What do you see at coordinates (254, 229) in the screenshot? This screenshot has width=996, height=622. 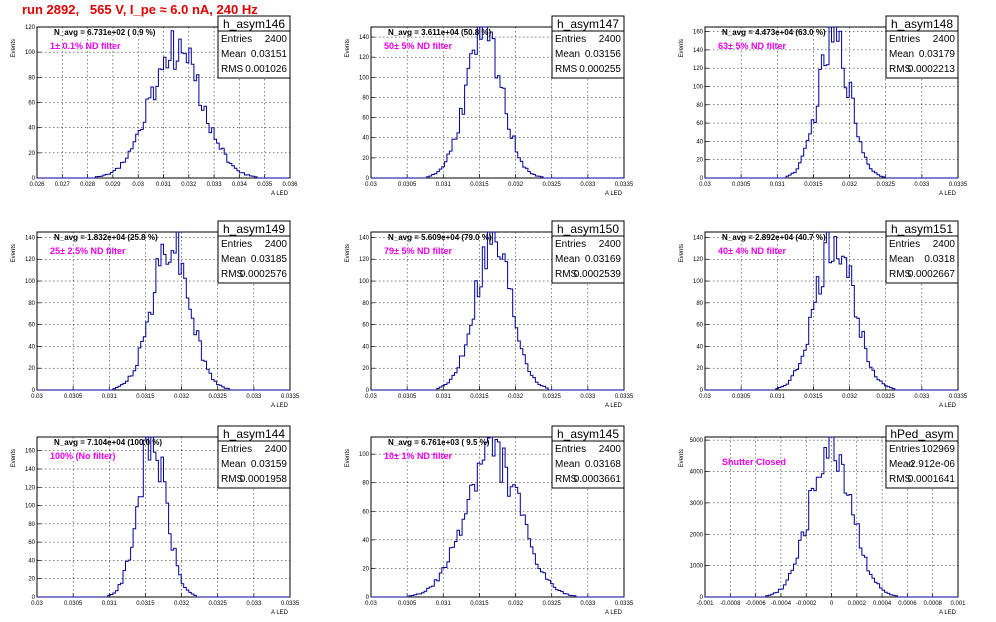 I see `stats-histogram-name: h_asym149` at bounding box center [254, 229].